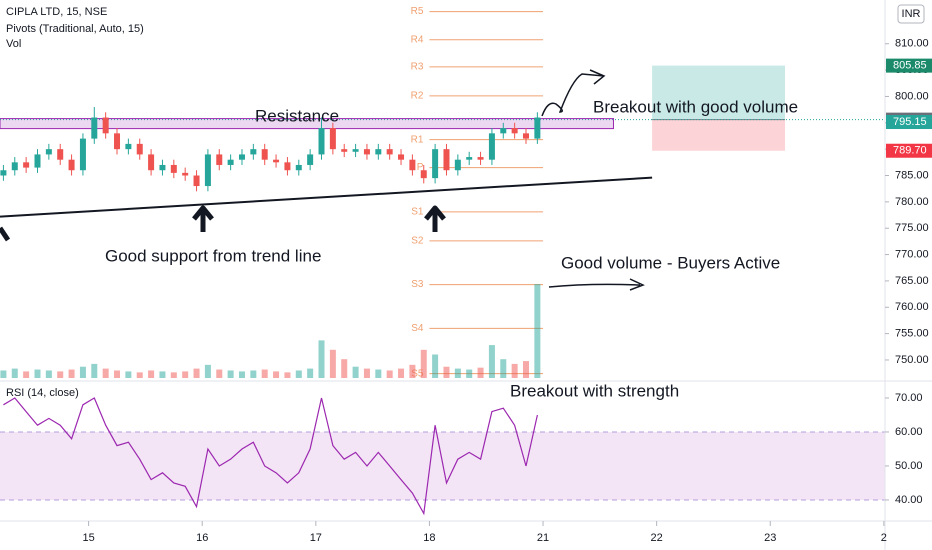  What do you see at coordinates (912, 281) in the screenshot?
I see `y-tick-label: 765.00` at bounding box center [912, 281].